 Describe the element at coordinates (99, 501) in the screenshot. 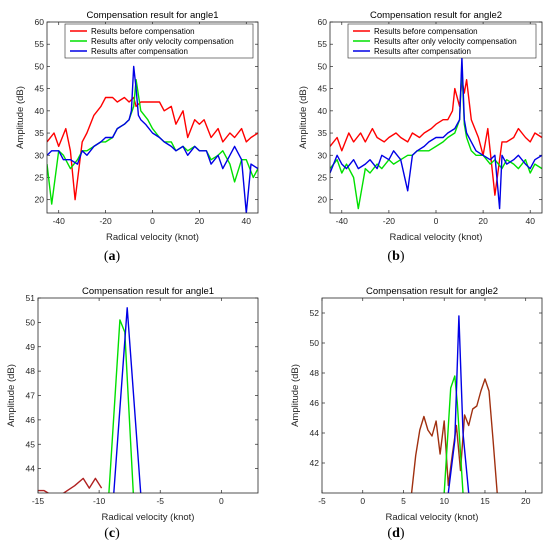

I see `x-tick-label: -10` at that location.